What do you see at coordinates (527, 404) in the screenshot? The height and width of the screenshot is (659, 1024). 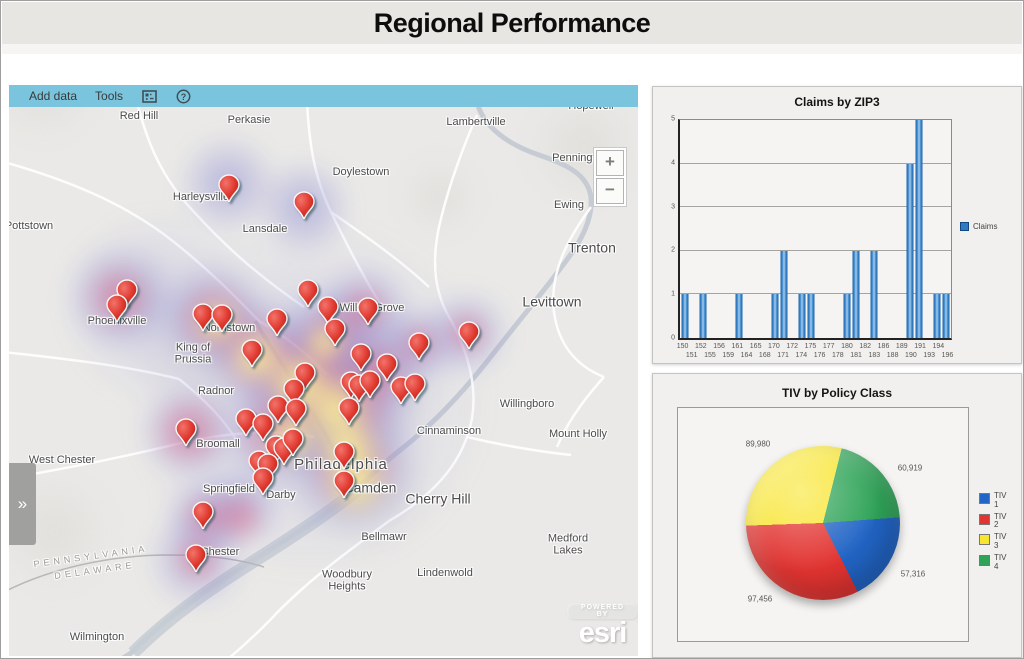 I see `map-town-label: Willingboro` at bounding box center [527, 404].